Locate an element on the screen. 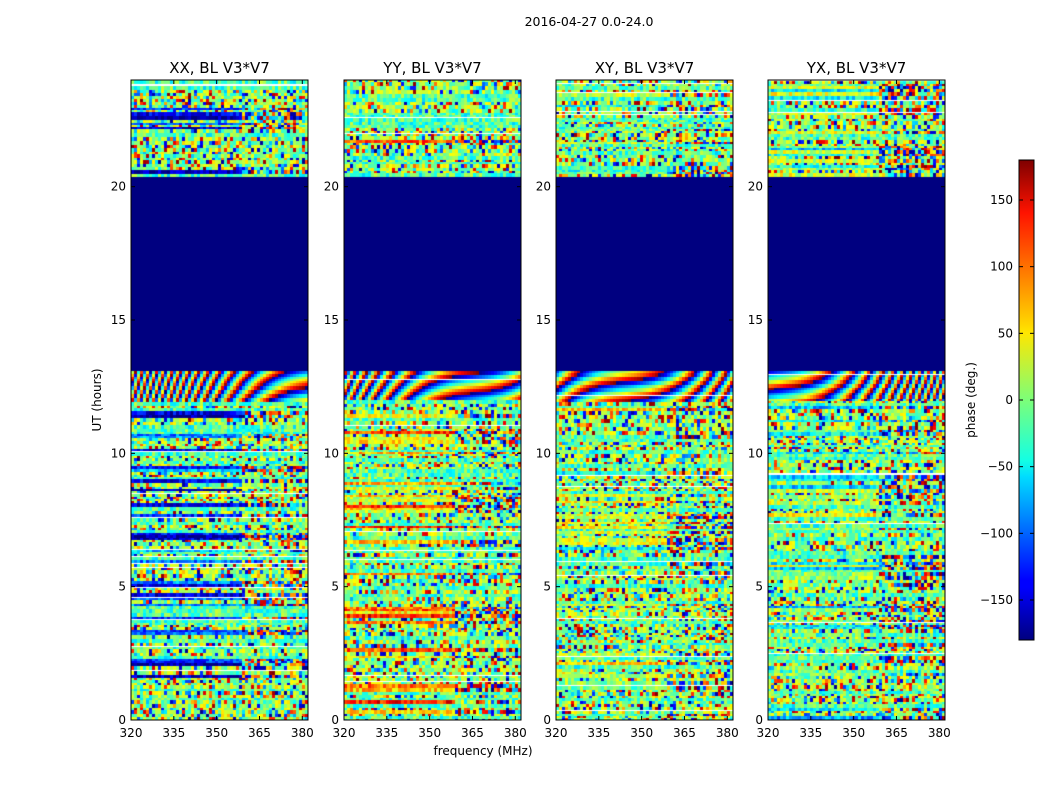 The width and height of the screenshot is (1050, 800). colorbar-tick-label: −100 is located at coordinates (996, 533).